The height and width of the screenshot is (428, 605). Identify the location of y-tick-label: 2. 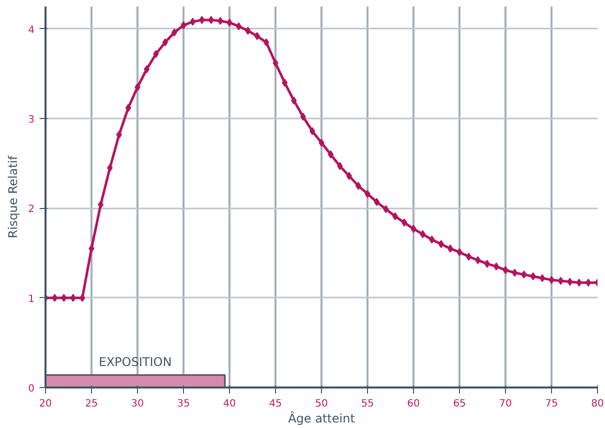
(31, 210).